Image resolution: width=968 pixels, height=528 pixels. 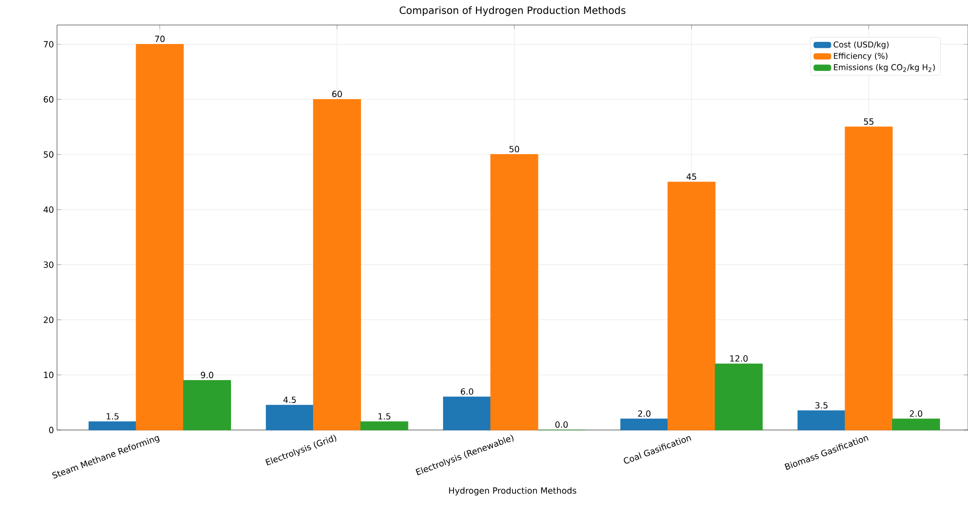 I want to click on data-label: 55, so click(x=869, y=121).